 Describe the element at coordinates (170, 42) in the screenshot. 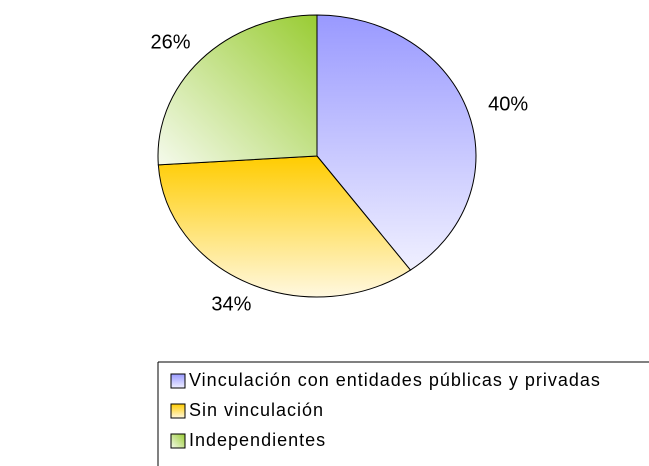

I see `data-label: 26%` at that location.